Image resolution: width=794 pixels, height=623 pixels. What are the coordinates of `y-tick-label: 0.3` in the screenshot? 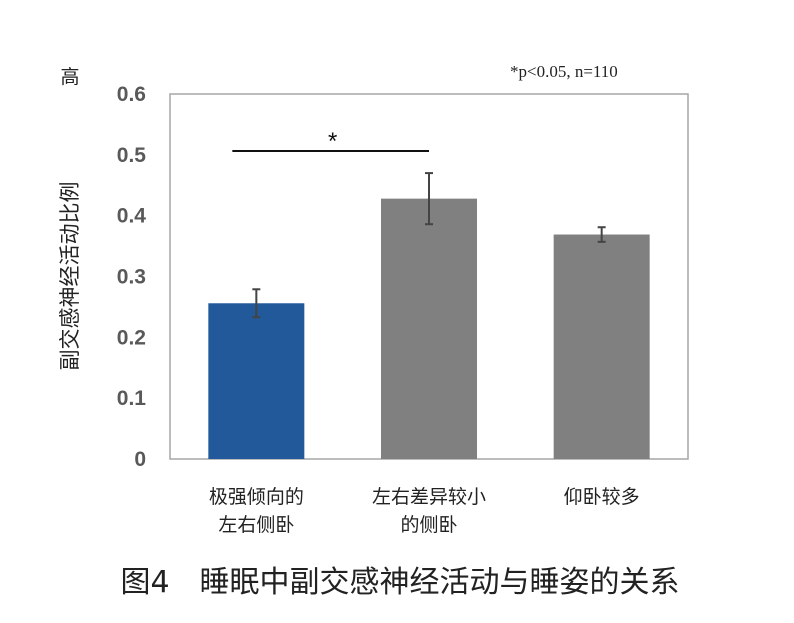 It's located at (131, 277).